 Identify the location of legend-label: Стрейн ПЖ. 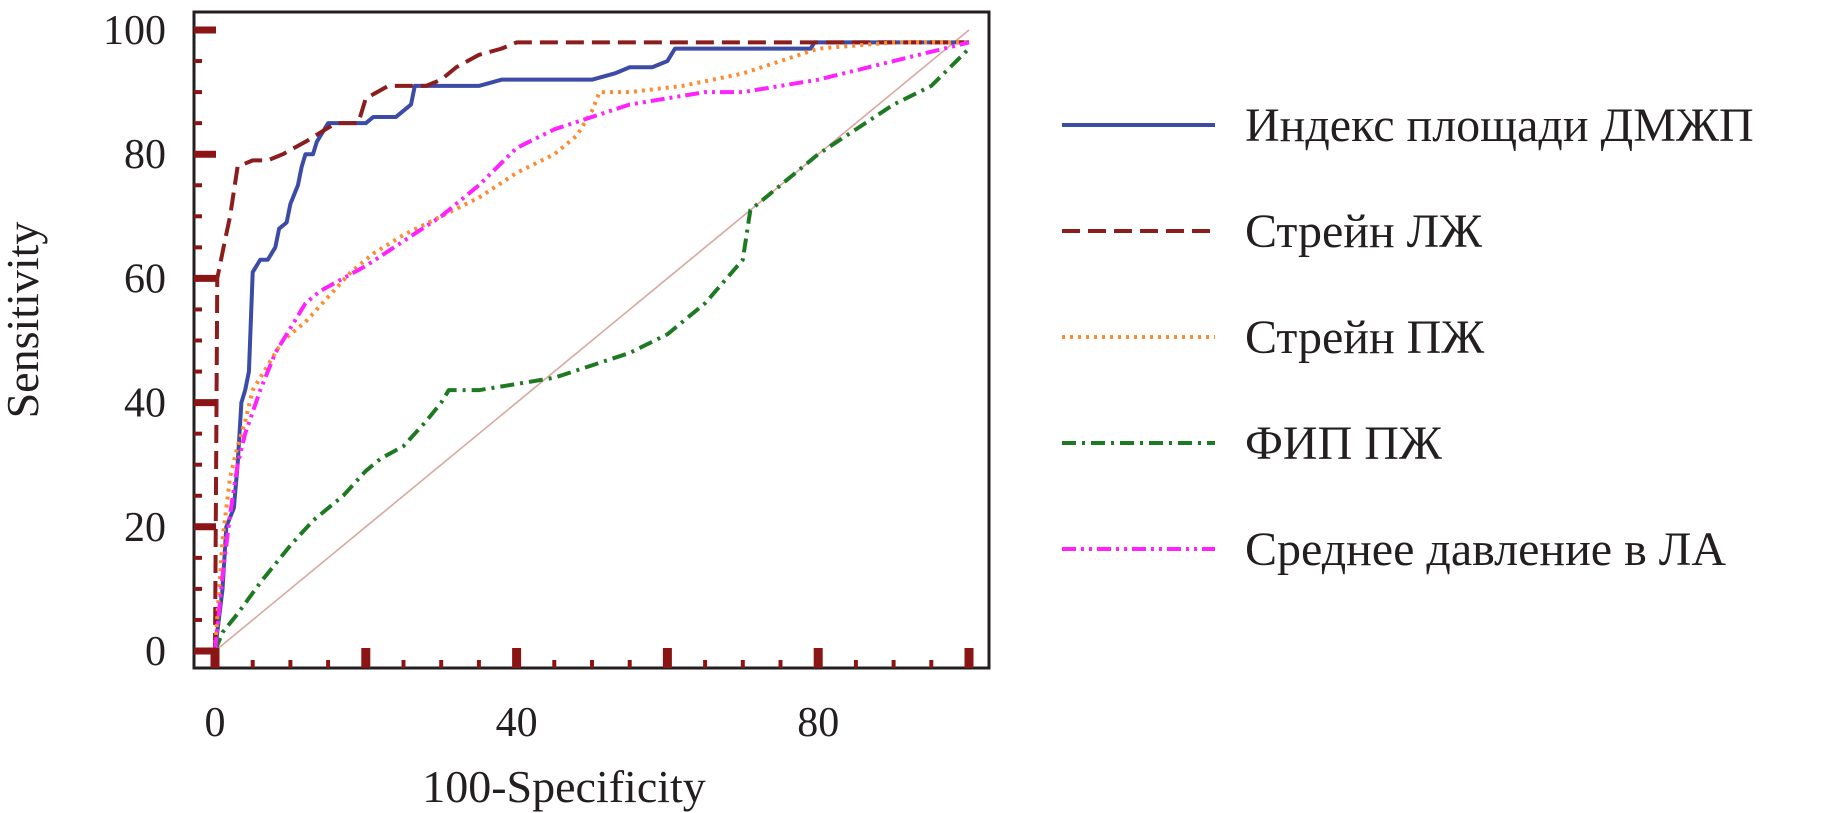
(1365, 337).